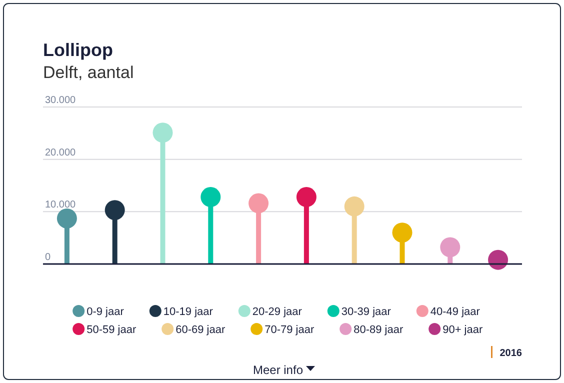 The image size is (564, 383). Describe the element at coordinates (379, 330) in the screenshot. I see `legend-label: 80-89 jaar` at that location.